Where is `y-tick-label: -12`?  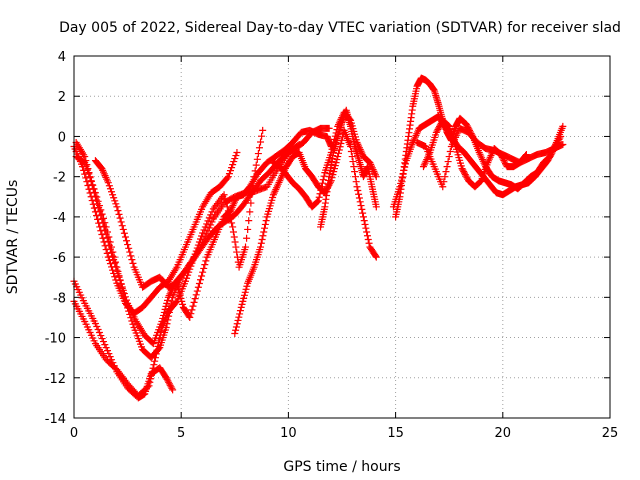 y-tick-label: -12 is located at coordinates (55, 379).